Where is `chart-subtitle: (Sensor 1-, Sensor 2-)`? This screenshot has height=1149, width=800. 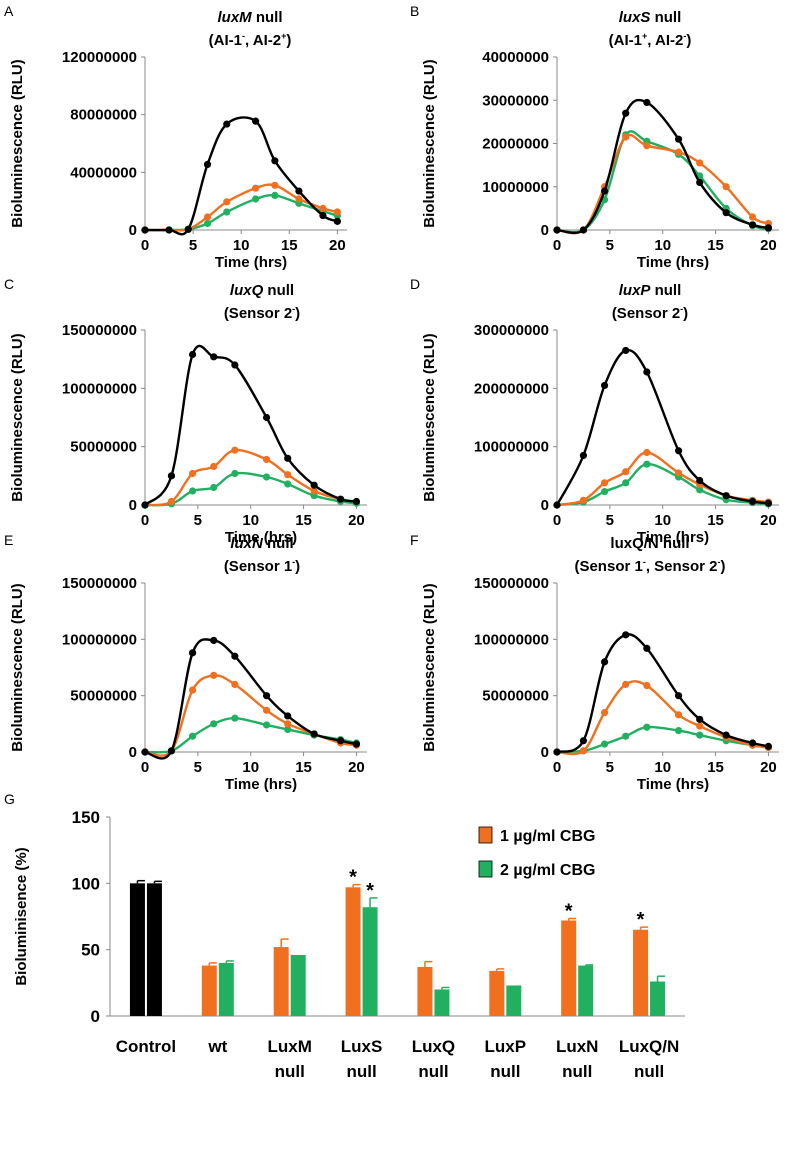
chart-subtitle: (Sensor 1-, Sensor 2-) is located at coordinates (649, 566).